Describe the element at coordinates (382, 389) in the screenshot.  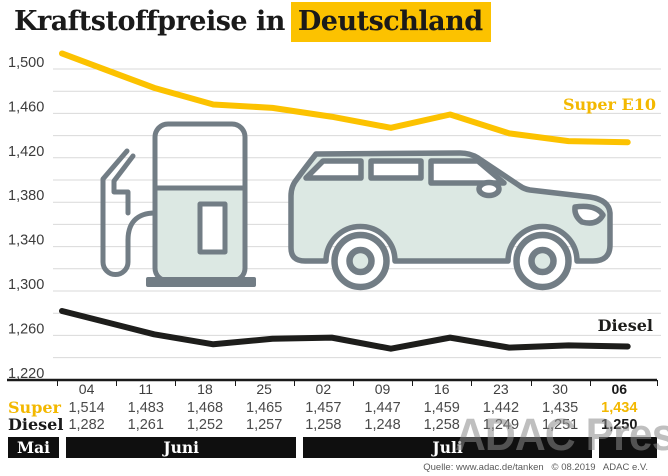
I see `date-cell: 09` at that location.